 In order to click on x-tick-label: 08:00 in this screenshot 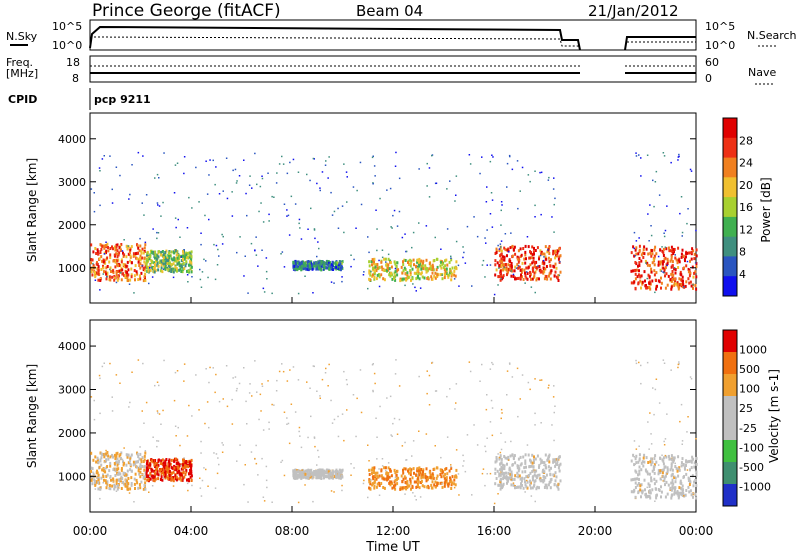, I will do `click(292, 531)`.